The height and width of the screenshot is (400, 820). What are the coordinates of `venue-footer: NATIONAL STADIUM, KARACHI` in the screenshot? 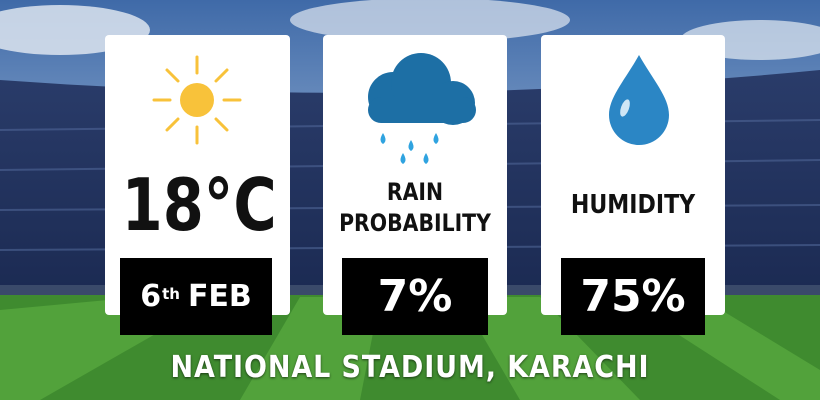 It's located at (410, 367).